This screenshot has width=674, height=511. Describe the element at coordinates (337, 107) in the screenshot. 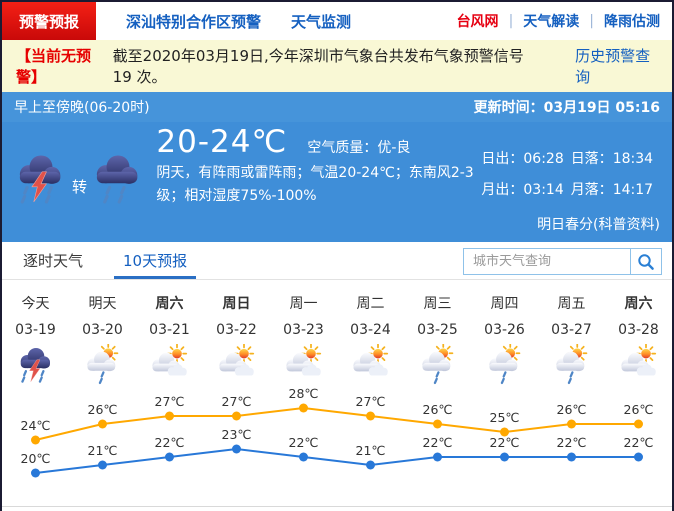

I see `panel-header: 早上至傍晚(06-20时) 更新时间：03月19日 05:16` at that location.